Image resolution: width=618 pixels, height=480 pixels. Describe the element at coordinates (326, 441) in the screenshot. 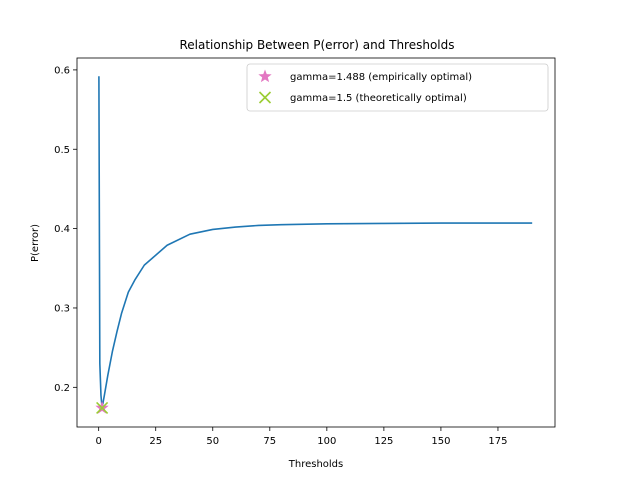

I see `x-tick-label: 100` at that location.